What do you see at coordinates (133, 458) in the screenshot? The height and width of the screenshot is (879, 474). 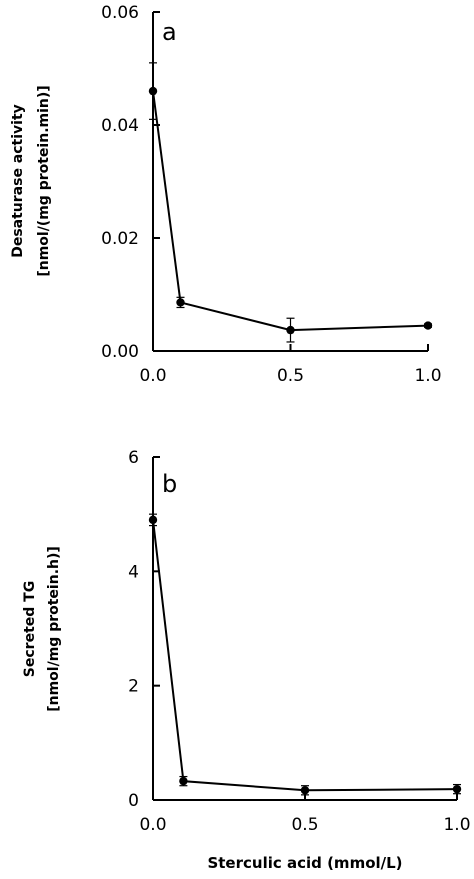 I see `y-tick-label: 6` at bounding box center [133, 458].